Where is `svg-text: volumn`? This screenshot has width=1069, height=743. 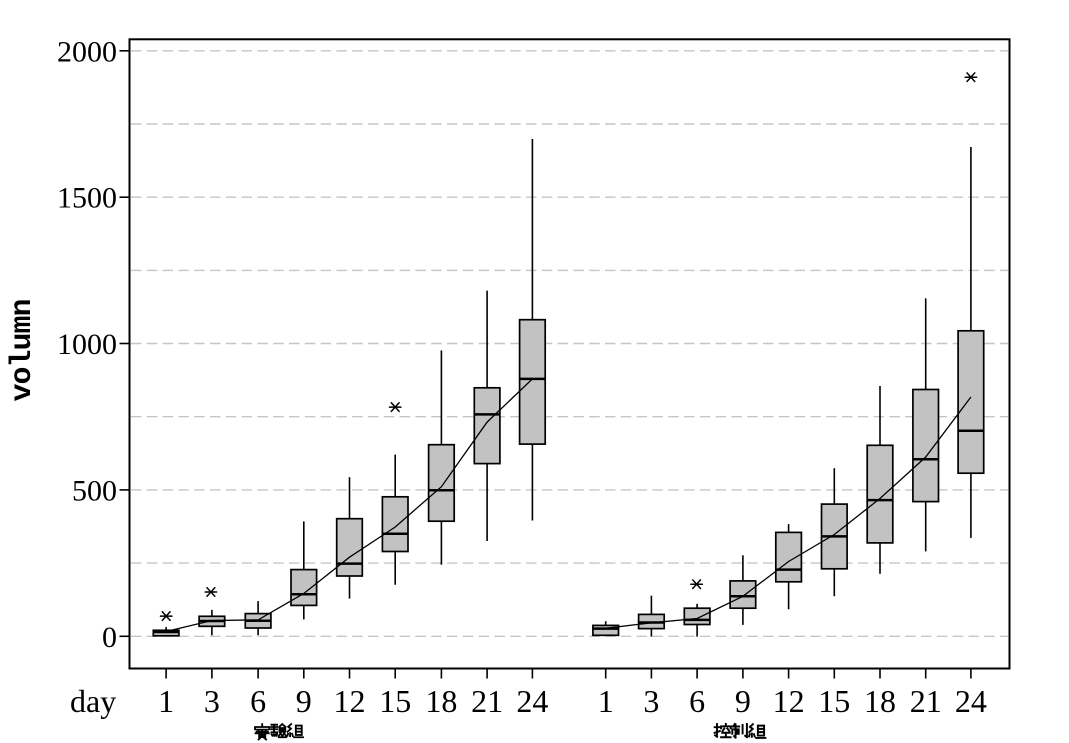 svg-text: volumn is located at coordinates (23, 350).